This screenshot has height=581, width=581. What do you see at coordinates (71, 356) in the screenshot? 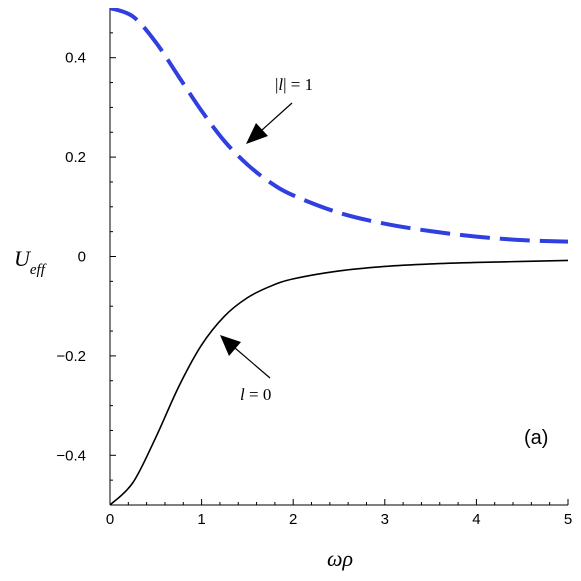
I see `y-tick-label: −0.2` at bounding box center [71, 356].